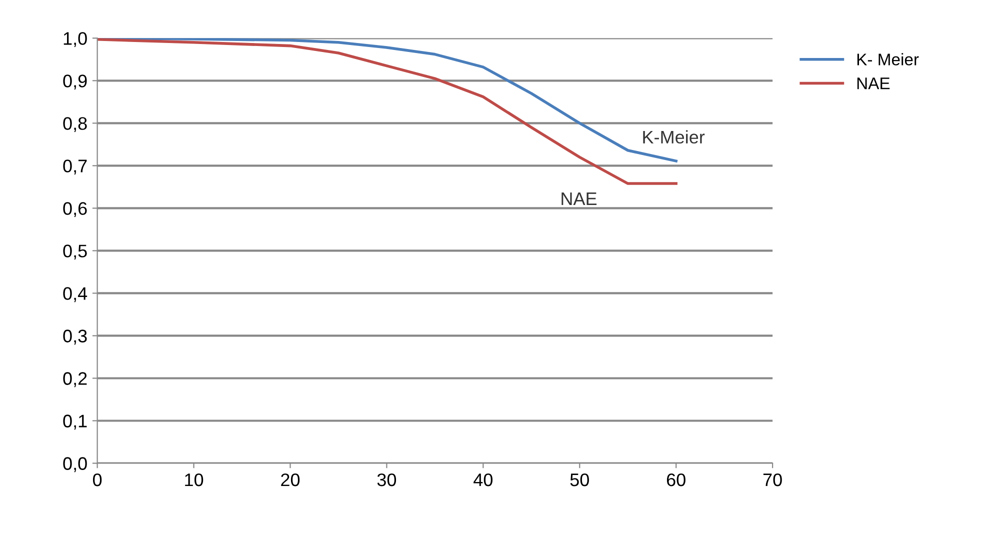  Describe the element at coordinates (75, 422) in the screenshot. I see `y-tick-label: 0,1` at that location.